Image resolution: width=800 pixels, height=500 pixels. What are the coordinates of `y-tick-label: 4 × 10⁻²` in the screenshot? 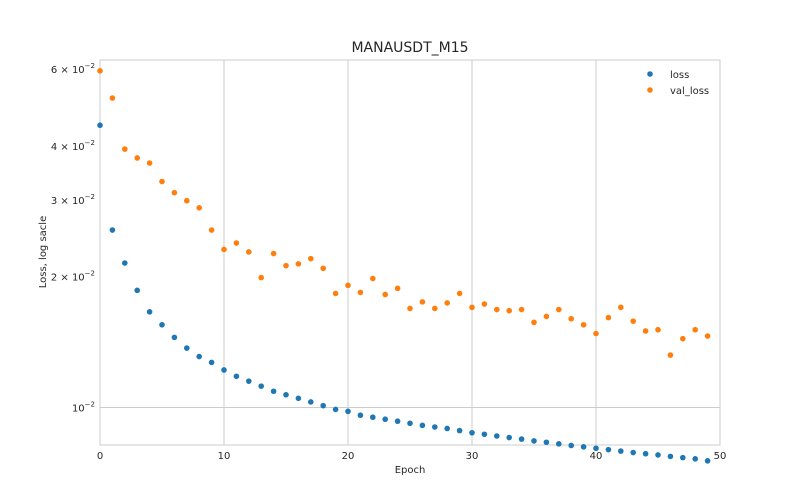 It's located at (73, 146).